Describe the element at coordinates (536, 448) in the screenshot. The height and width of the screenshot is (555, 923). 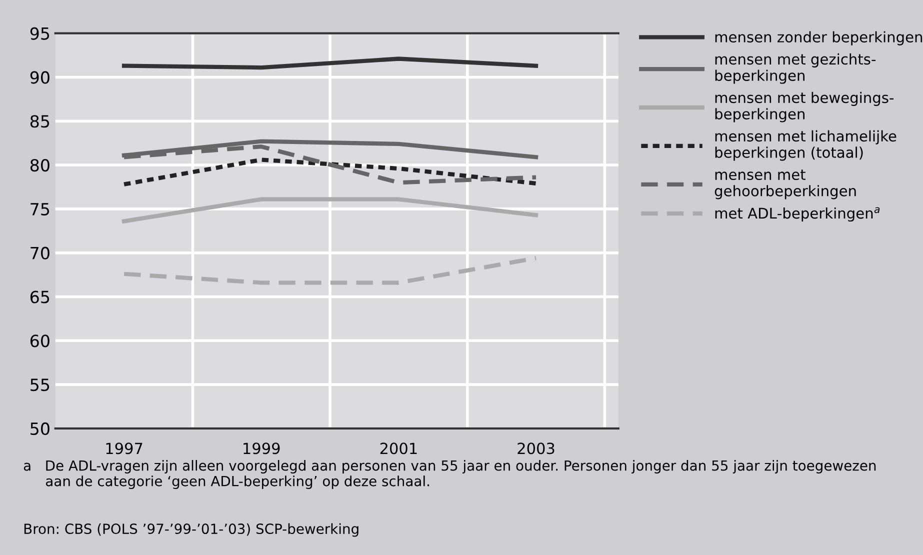
I see `x-tick-label: 2003` at that location.